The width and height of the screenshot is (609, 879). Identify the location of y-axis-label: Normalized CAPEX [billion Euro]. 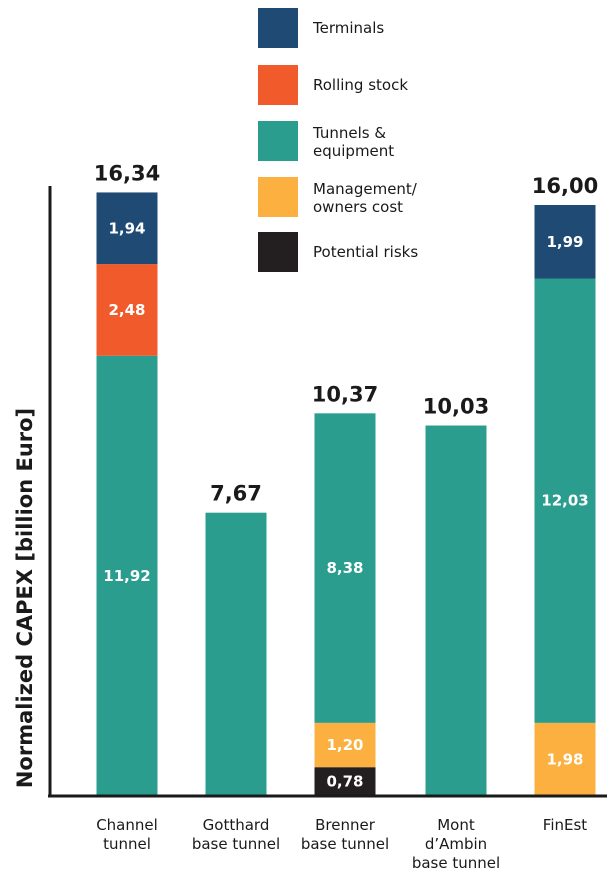
(25, 598).